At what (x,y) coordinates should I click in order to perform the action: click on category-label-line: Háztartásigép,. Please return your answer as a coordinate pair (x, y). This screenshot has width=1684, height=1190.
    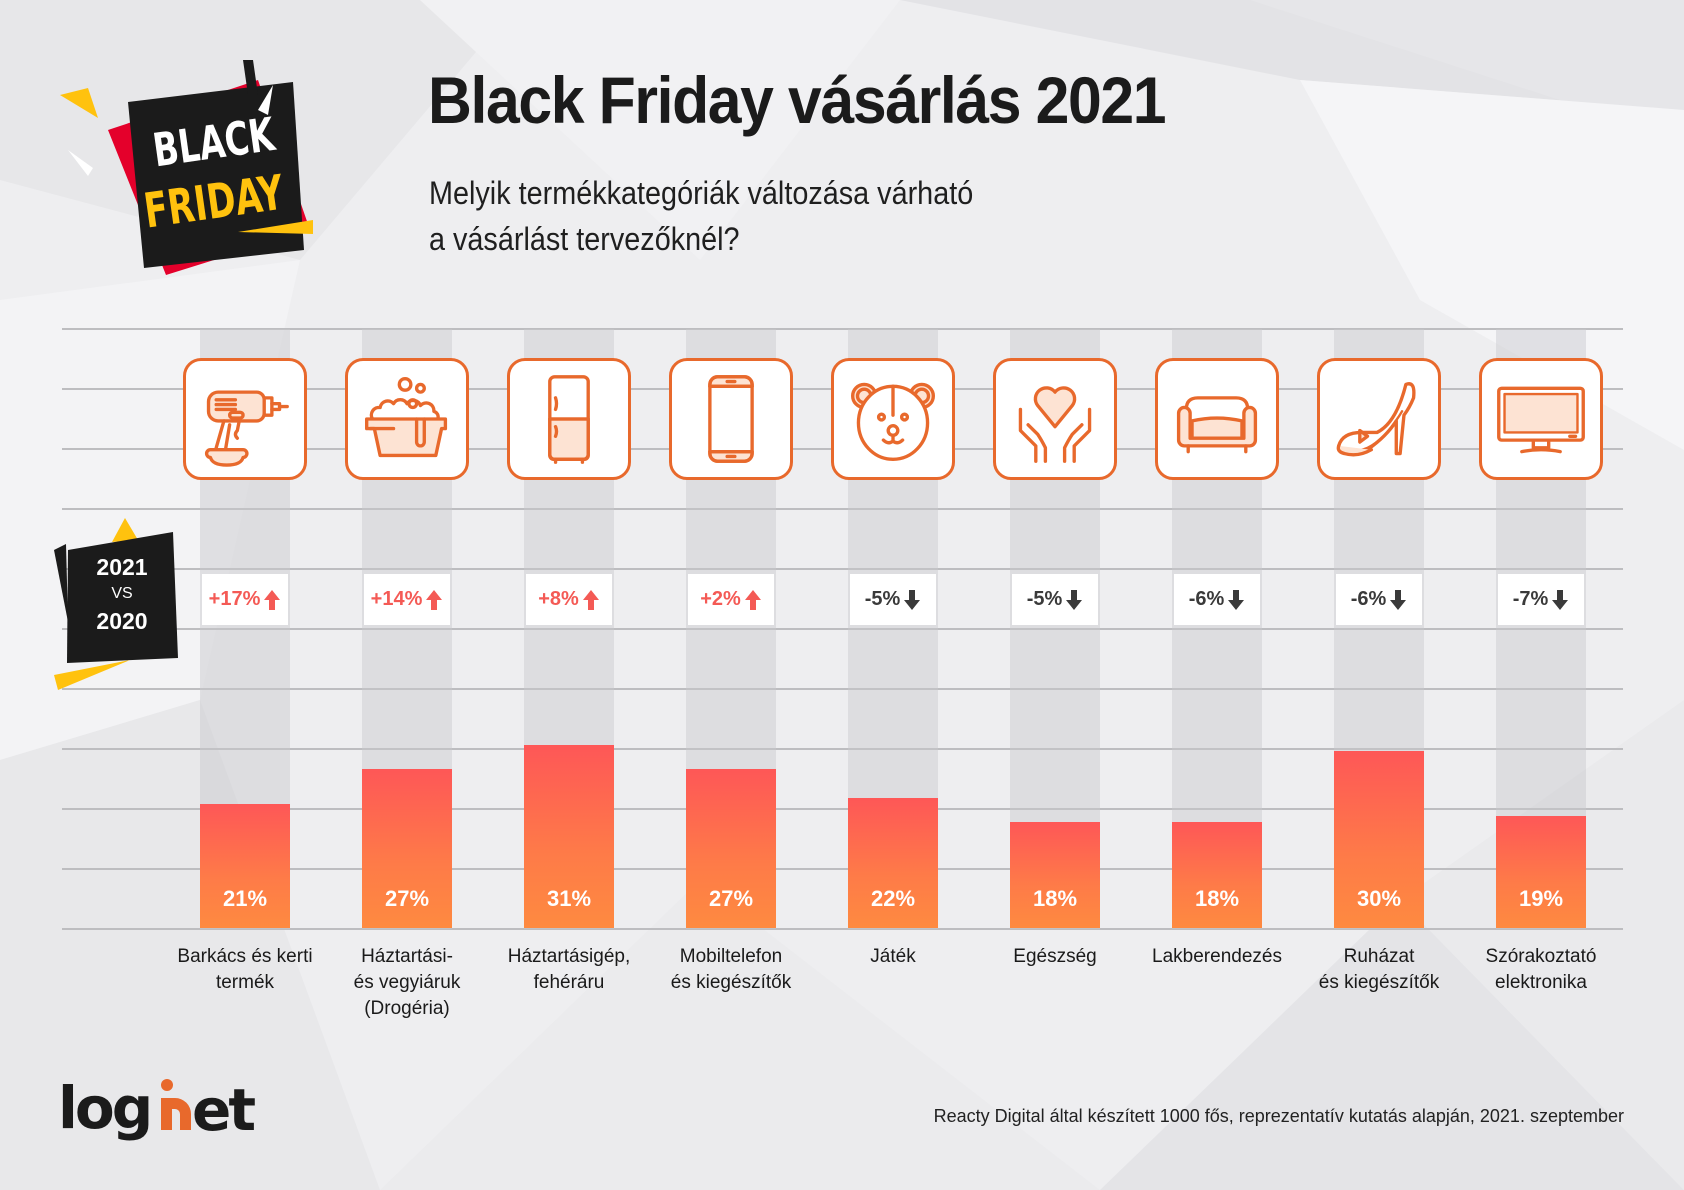
    Looking at the image, I should click on (569, 956).